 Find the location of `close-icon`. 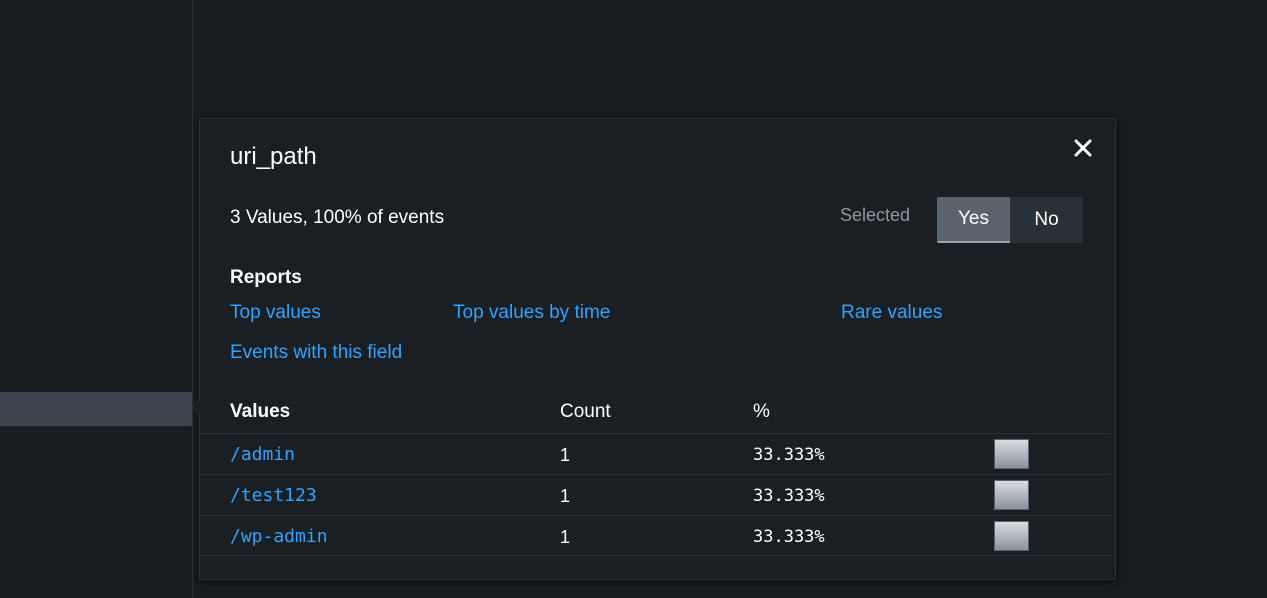

close-icon is located at coordinates (1083, 148).